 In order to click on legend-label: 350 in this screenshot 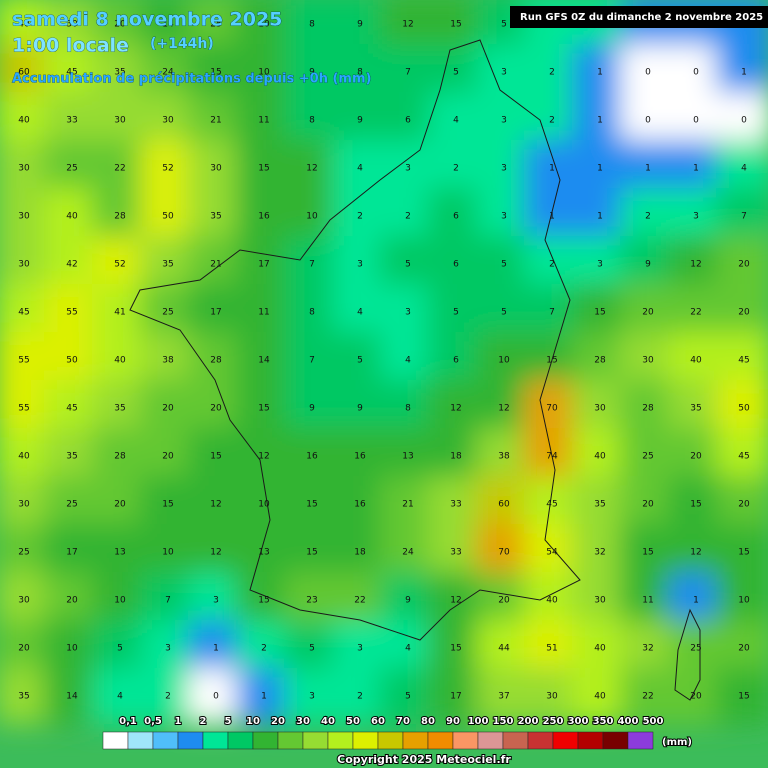, I will do `click(603, 721)`.